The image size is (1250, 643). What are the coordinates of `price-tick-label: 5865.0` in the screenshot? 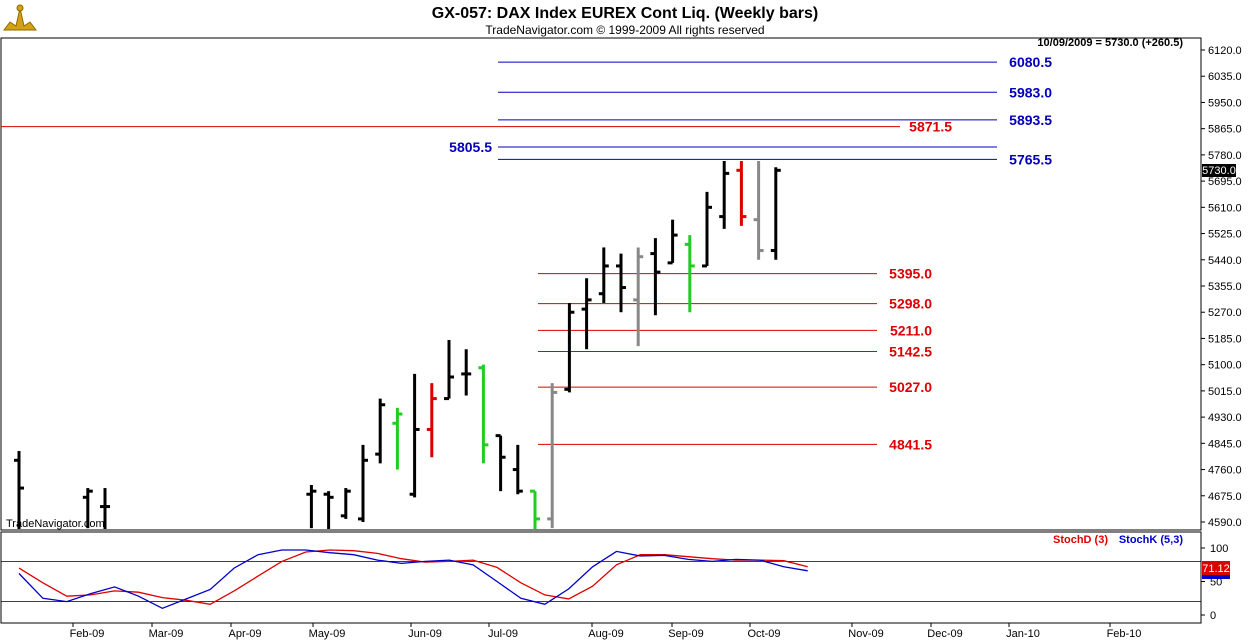 It's located at (1225, 130).